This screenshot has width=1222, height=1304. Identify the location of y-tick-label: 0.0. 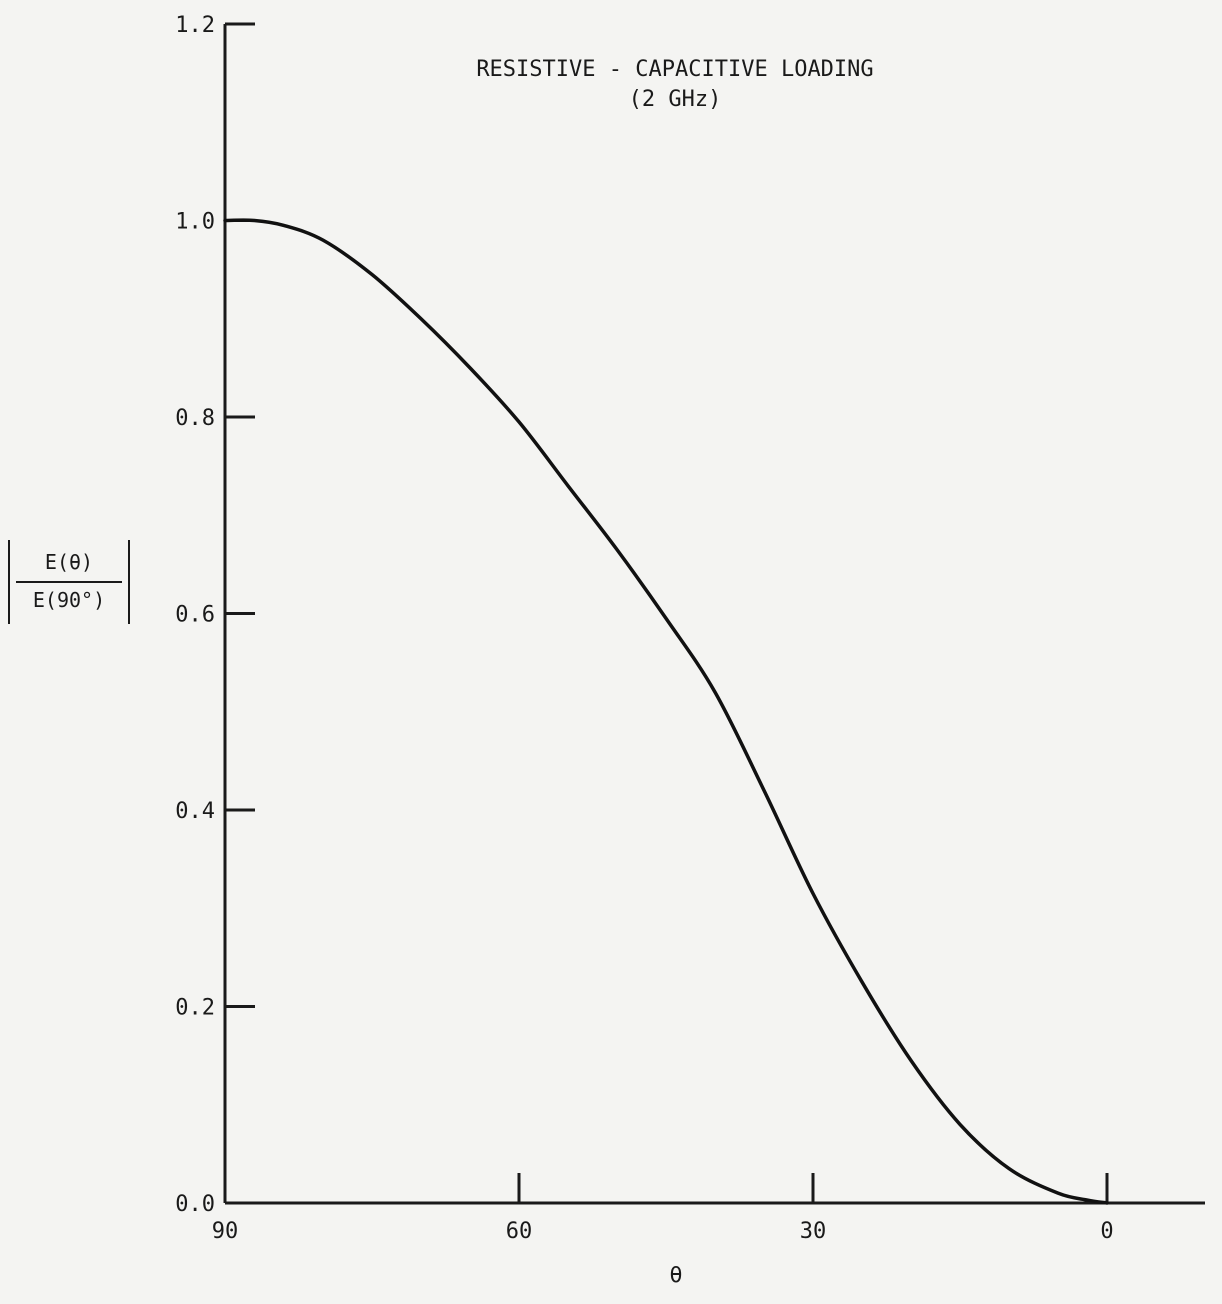
(195, 1204).